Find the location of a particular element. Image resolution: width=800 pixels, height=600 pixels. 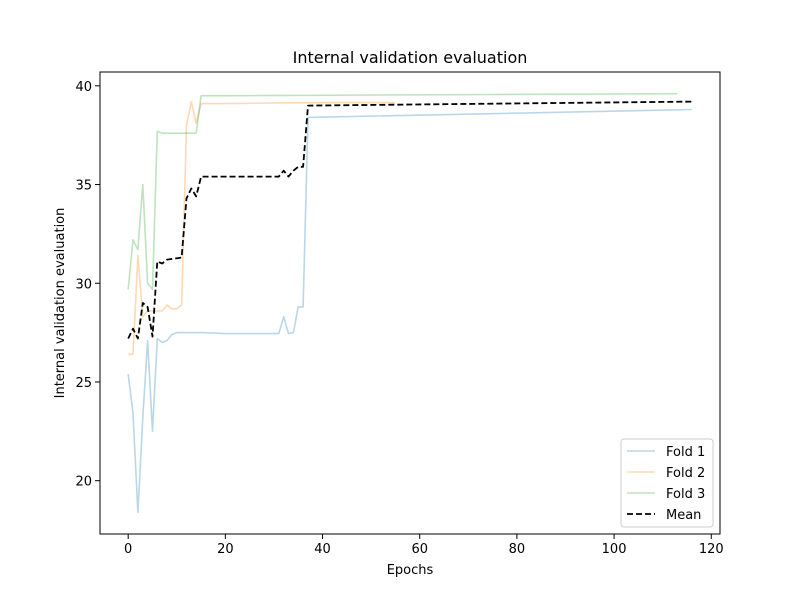

y-tick-label: 30 is located at coordinates (83, 284).